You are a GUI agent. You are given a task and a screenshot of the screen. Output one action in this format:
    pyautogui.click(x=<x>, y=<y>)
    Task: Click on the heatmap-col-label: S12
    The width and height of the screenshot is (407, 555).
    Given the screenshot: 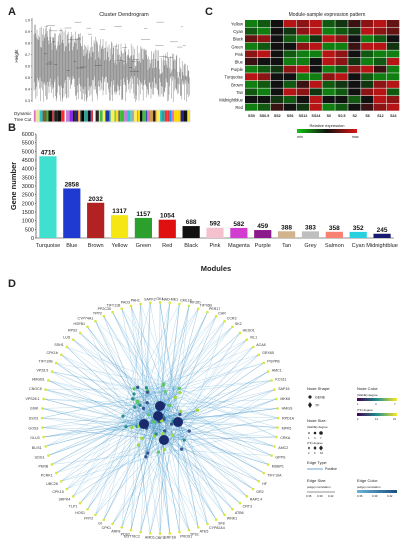 What is the action you would take?
    pyautogui.click(x=380, y=116)
    